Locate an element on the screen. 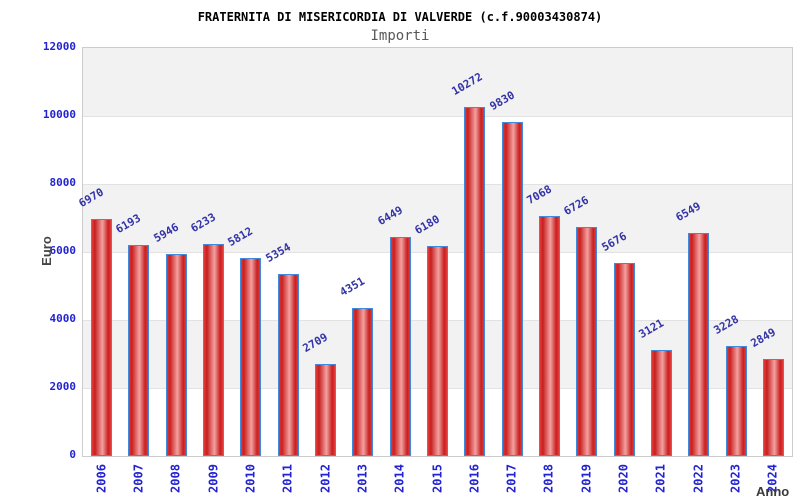 The height and width of the screenshot is (500, 800). x-axis-tick-label: 2010 is located at coordinates (250, 478).